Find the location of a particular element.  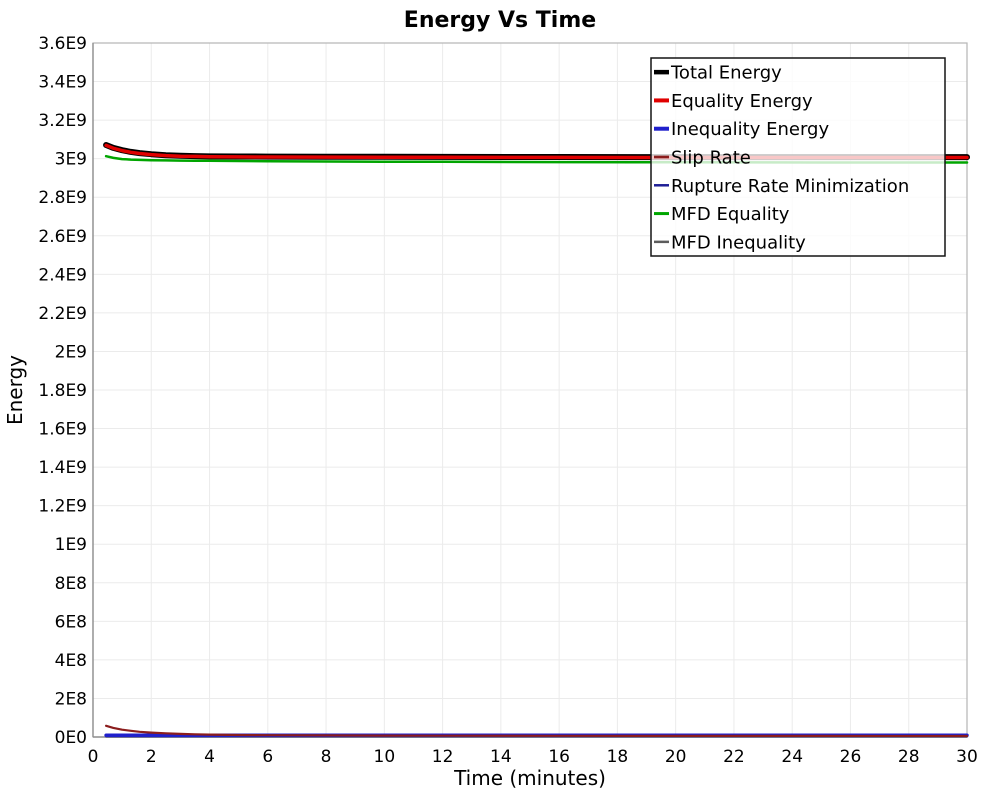

legend-label-total-energy: Total Energy is located at coordinates (726, 73).